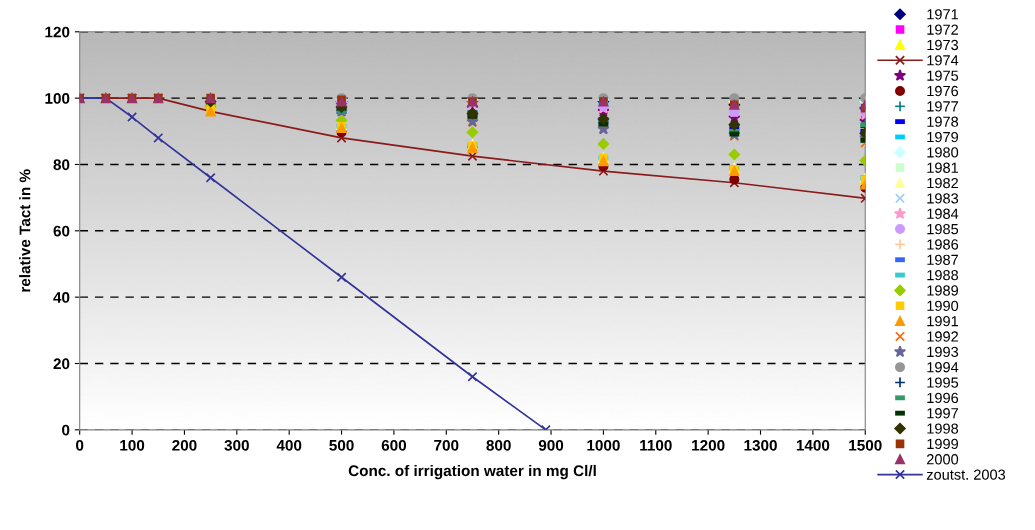 The image size is (1035, 530). What do you see at coordinates (943, 91) in the screenshot?
I see `legend-label: 1976` at bounding box center [943, 91].